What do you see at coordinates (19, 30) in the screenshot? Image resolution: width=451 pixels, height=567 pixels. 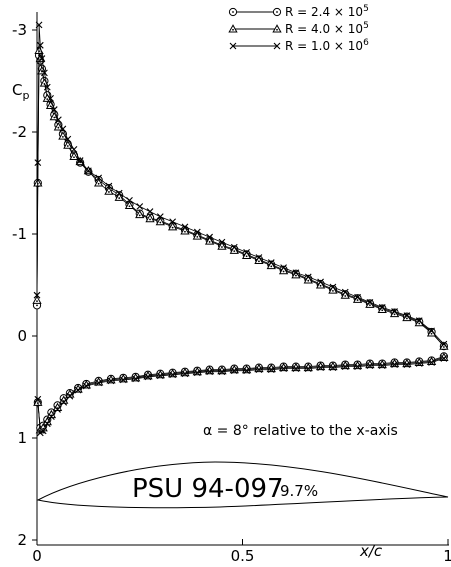 I see `y-tick-label: -3` at bounding box center [19, 30].